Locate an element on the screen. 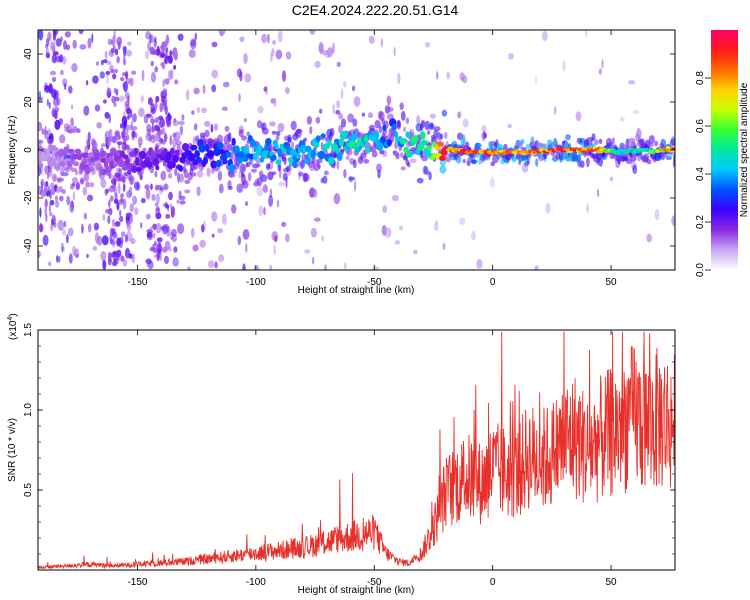  spectrogram-x-tick-label: -50 is located at coordinates (374, 282).